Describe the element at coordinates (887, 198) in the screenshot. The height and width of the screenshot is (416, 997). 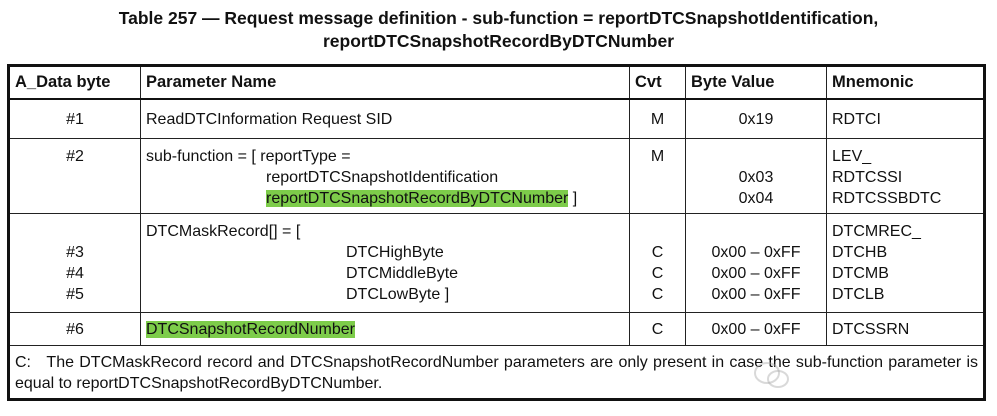
I see `mnemonic: RDTCSSBDTC` at that location.